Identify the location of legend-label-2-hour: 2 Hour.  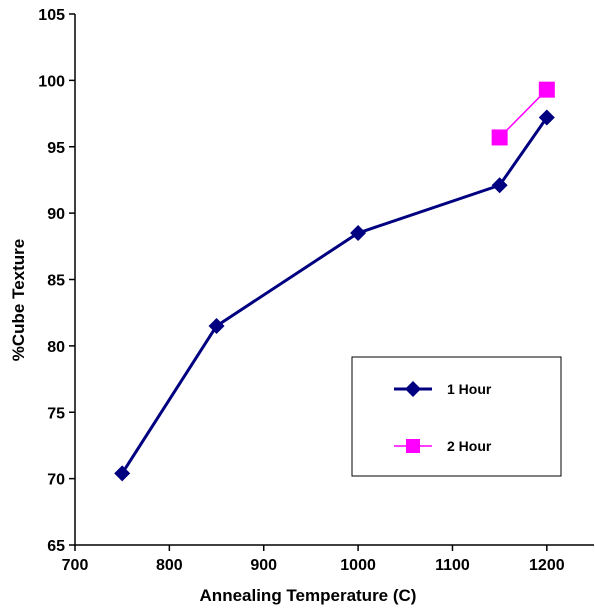
(469, 446).